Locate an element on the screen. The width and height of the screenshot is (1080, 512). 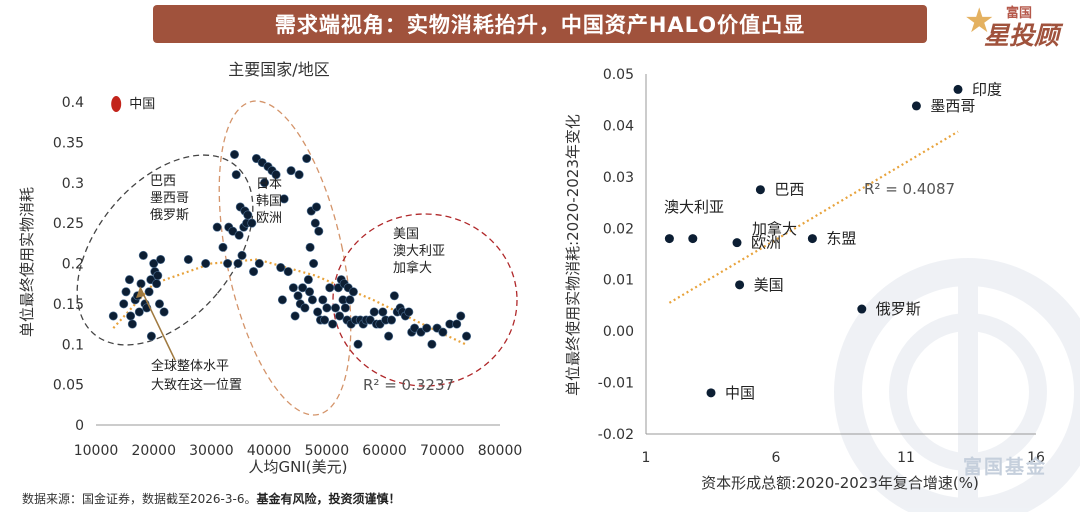
left-x-axis-label: 人均GNI(美元) is located at coordinates (298, 467).